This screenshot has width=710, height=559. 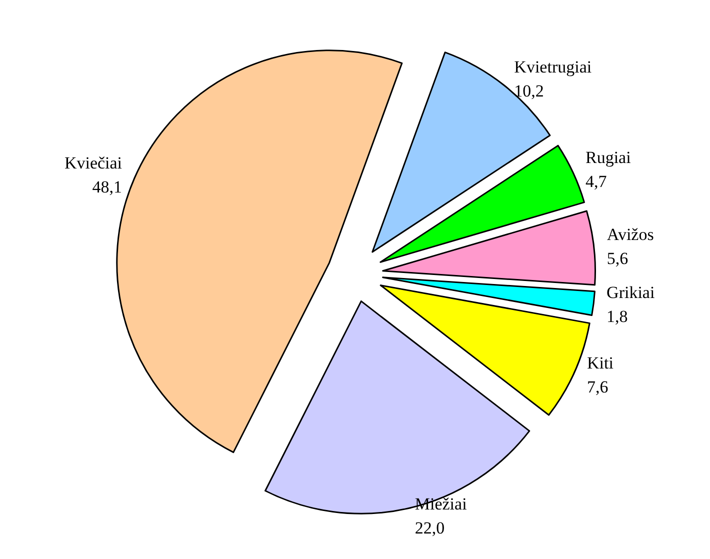 I want to click on slice-label: Rugiai, so click(x=608, y=158).